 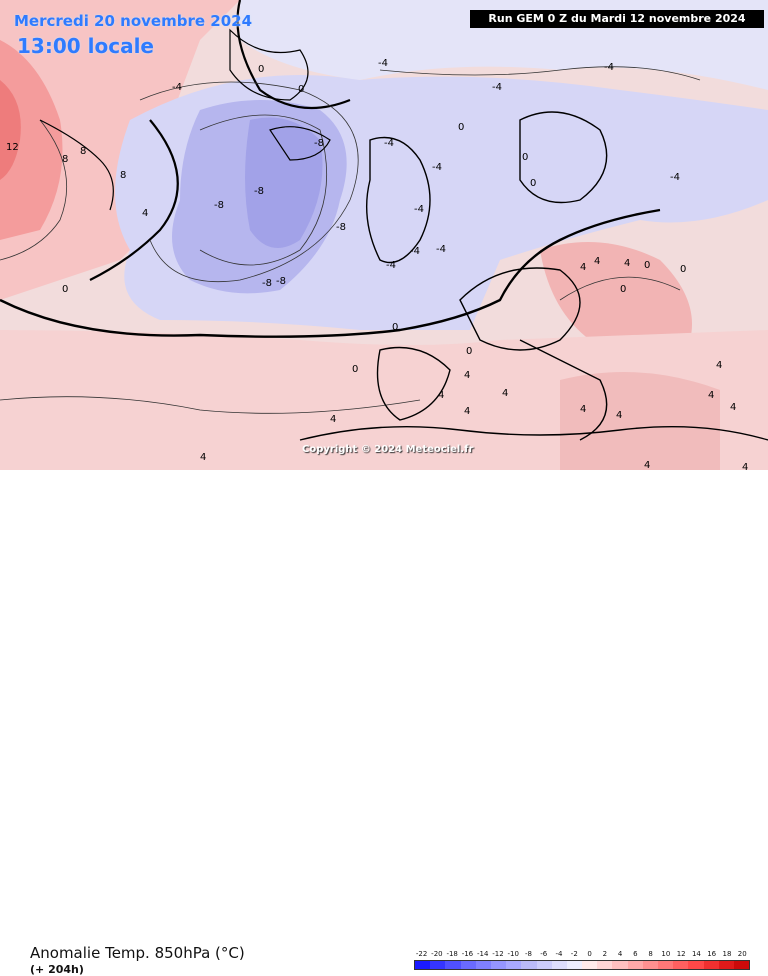 I want to click on zero-isotherm, so click(x=330, y=273).